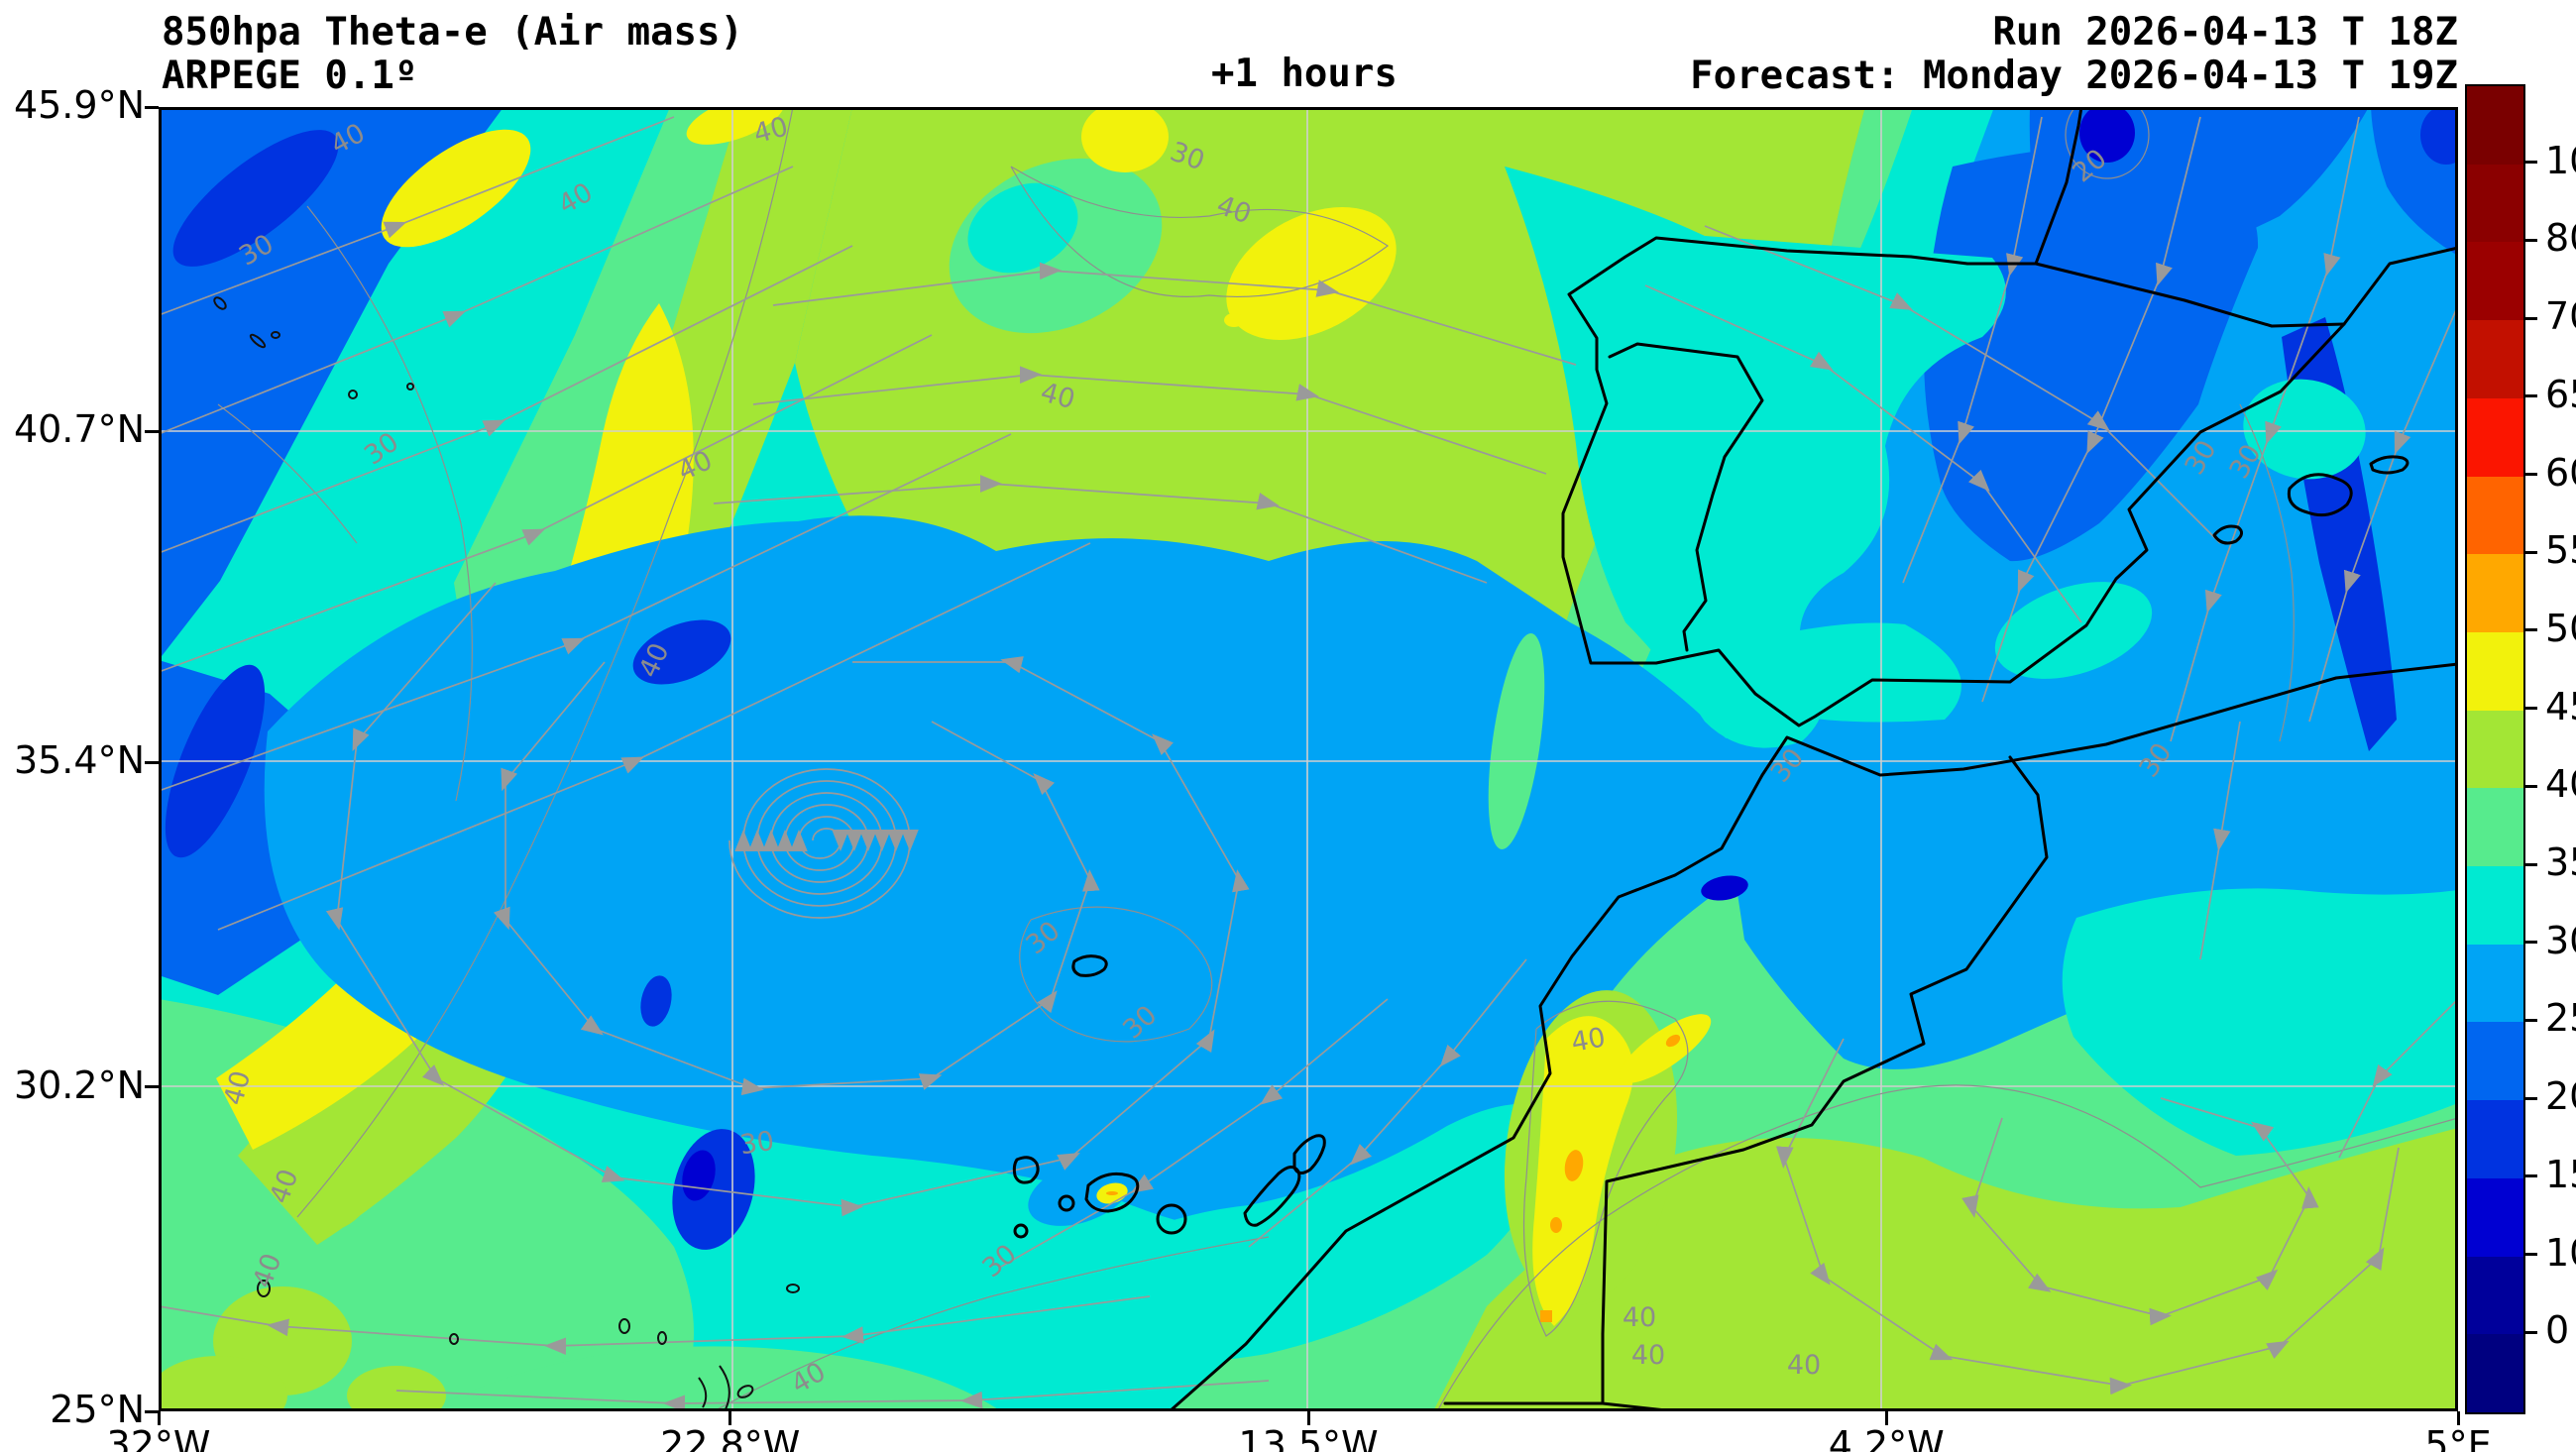  I want to click on colorbar-tick-label: 20, so click(2560, 1096).